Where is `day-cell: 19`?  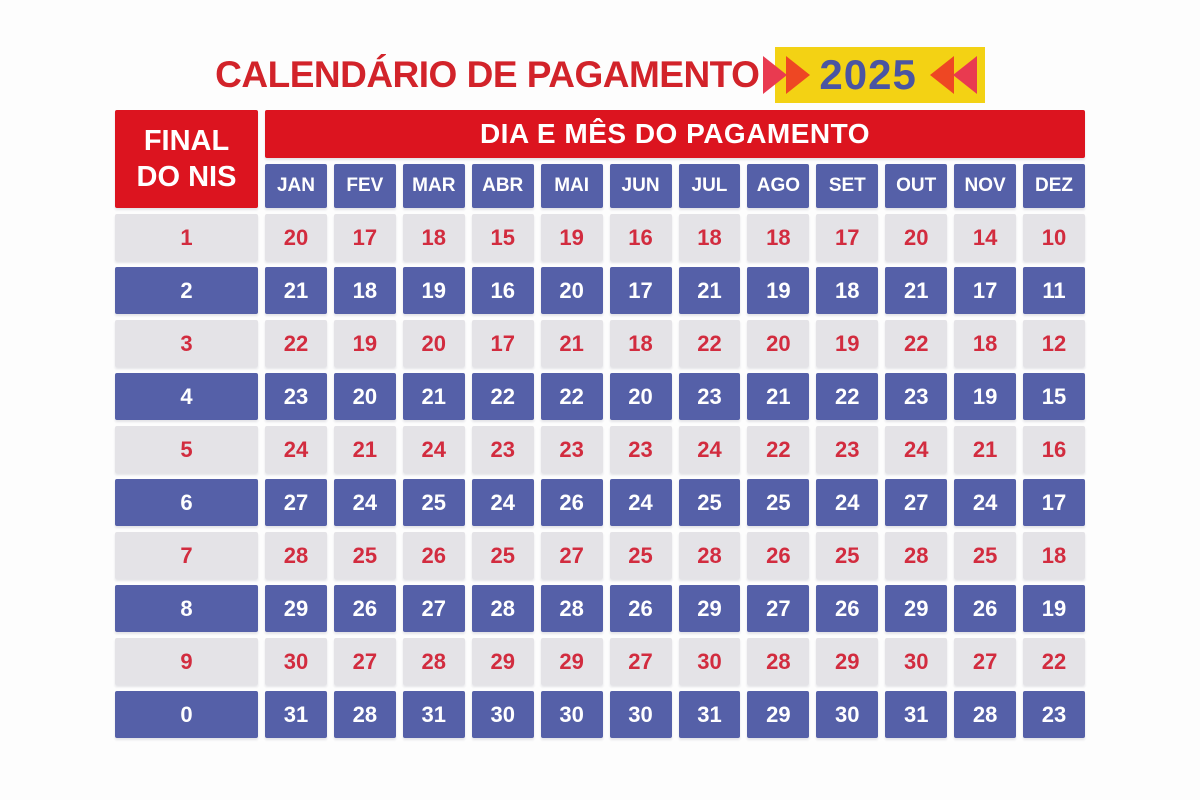 day-cell: 19 is located at coordinates (847, 343).